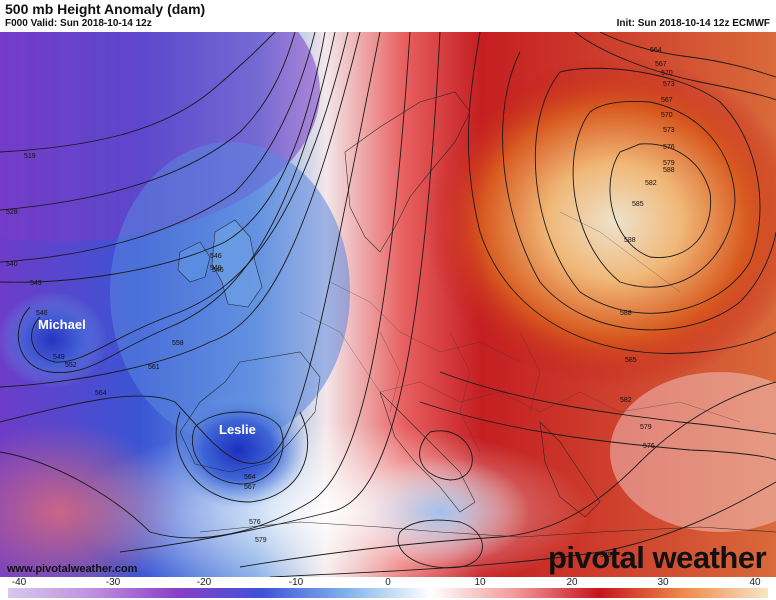  Describe the element at coordinates (693, 452) in the screenshot. I see `east-anomaly` at that location.